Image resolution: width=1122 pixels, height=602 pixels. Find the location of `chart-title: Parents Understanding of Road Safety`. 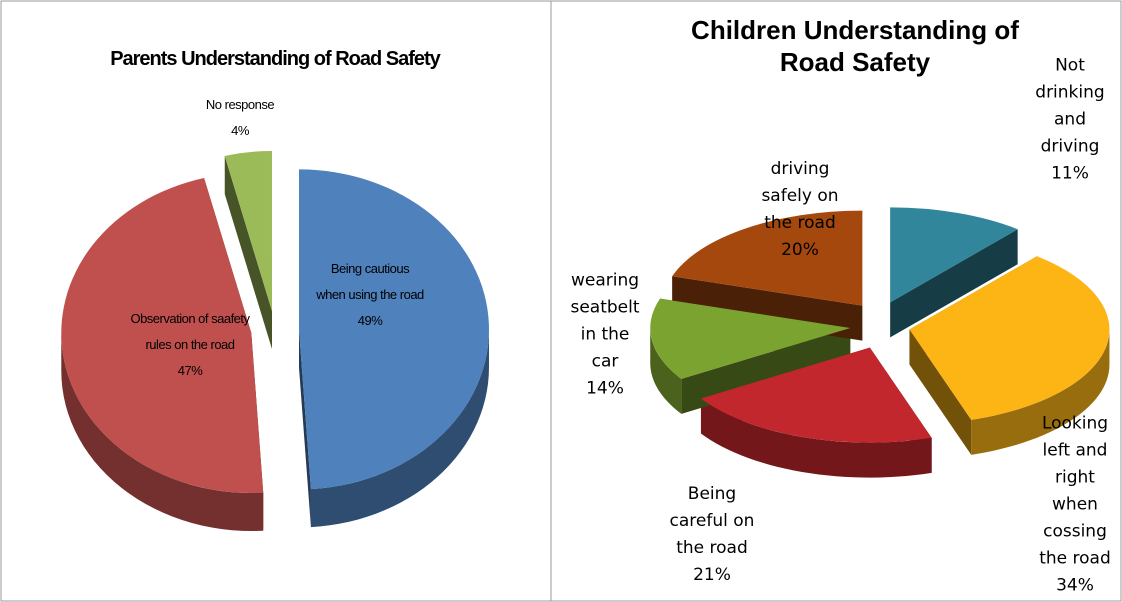

chart-title: Parents Understanding of Road Safety is located at coordinates (275, 59).